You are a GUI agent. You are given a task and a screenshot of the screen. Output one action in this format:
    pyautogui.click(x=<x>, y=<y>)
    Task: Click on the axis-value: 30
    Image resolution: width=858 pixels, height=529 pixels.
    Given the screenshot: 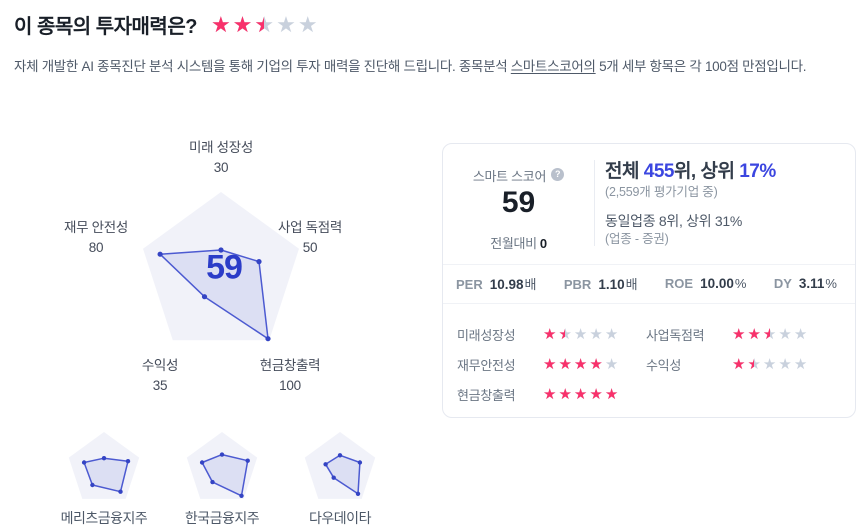 What is the action you would take?
    pyautogui.click(x=221, y=167)
    